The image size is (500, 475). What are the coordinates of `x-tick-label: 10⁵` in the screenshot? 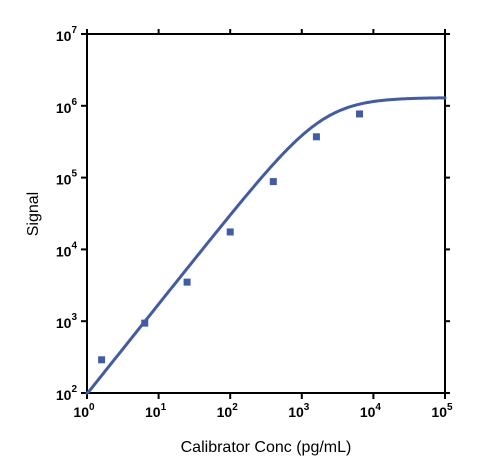 It's located at (442, 411).